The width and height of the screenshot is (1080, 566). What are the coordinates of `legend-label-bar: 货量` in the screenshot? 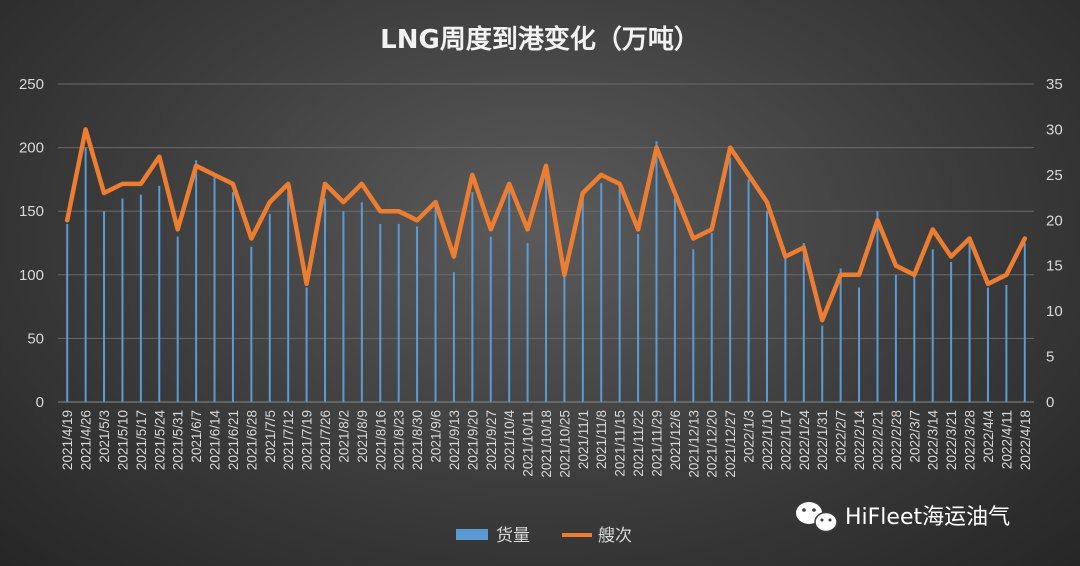 It's located at (513, 536).